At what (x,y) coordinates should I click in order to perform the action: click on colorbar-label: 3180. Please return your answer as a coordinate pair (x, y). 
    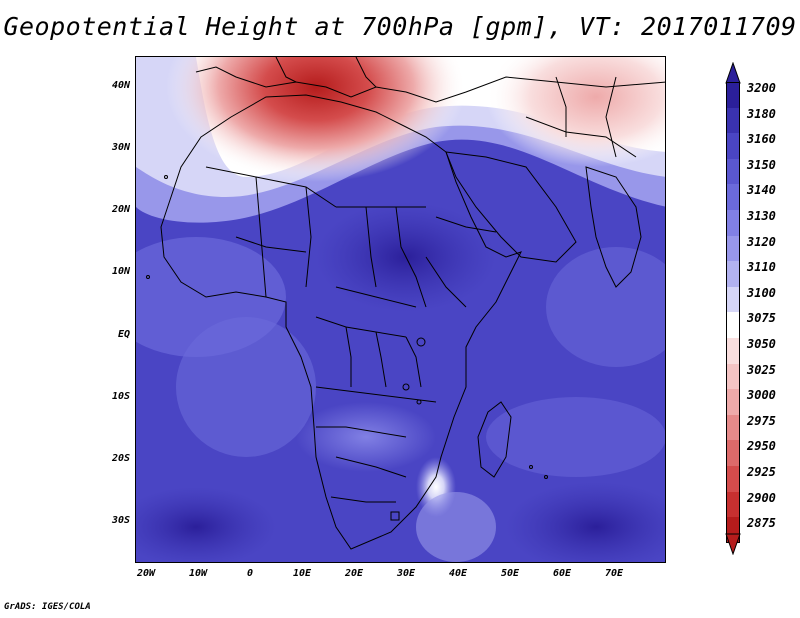
    Looking at the image, I should click on (761, 113).